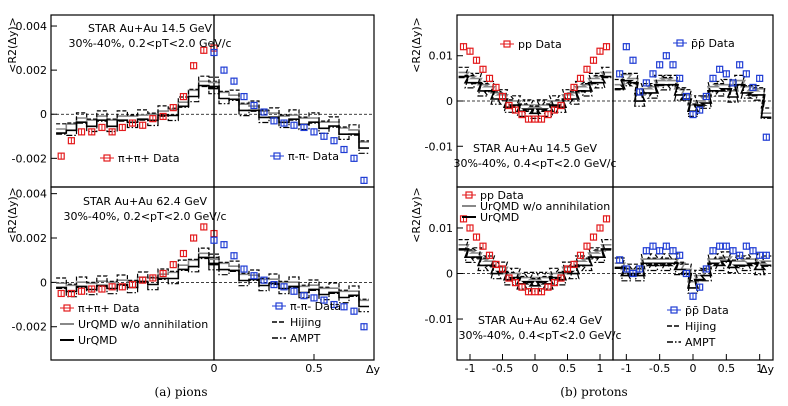 Image resolution: width=788 pixels, height=406 pixels. Describe the element at coordinates (449, 101) in the screenshot. I see `y-tick-label: 0` at that location.